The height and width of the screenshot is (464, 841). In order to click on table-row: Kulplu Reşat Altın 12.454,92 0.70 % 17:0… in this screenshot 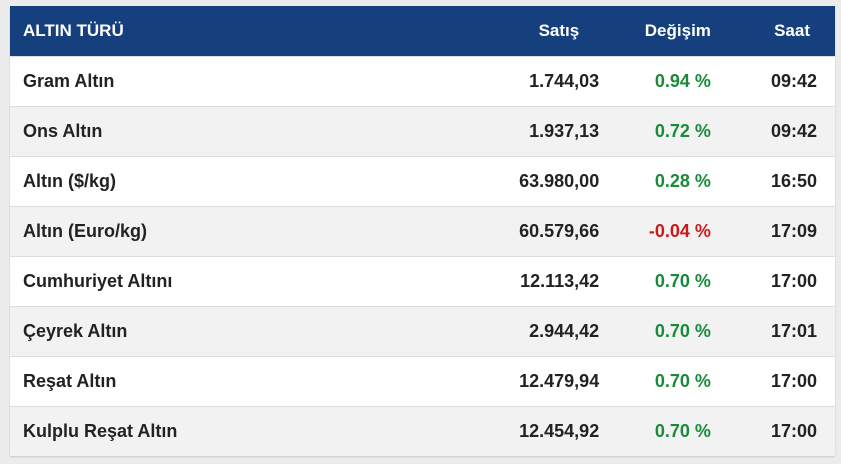, I will do `click(422, 431)`.